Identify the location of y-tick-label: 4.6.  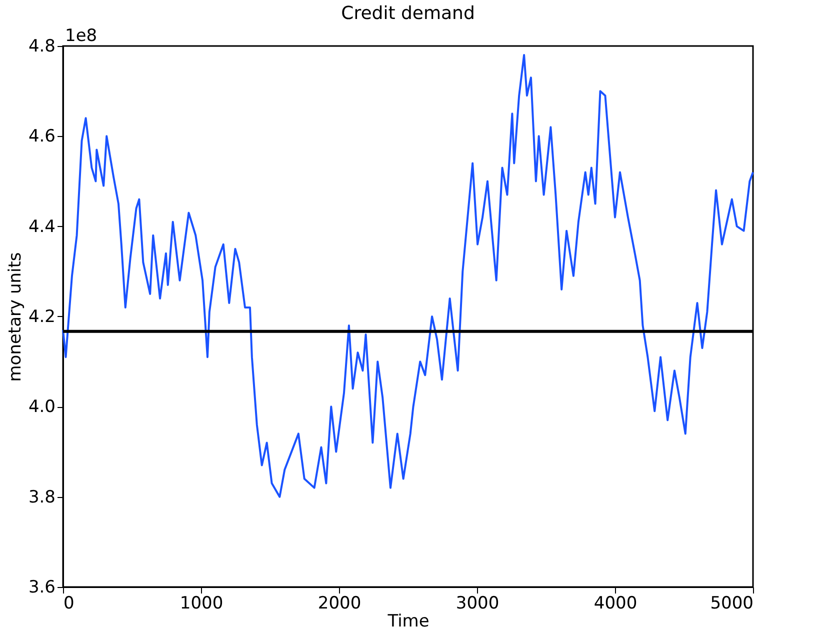
(42, 136).